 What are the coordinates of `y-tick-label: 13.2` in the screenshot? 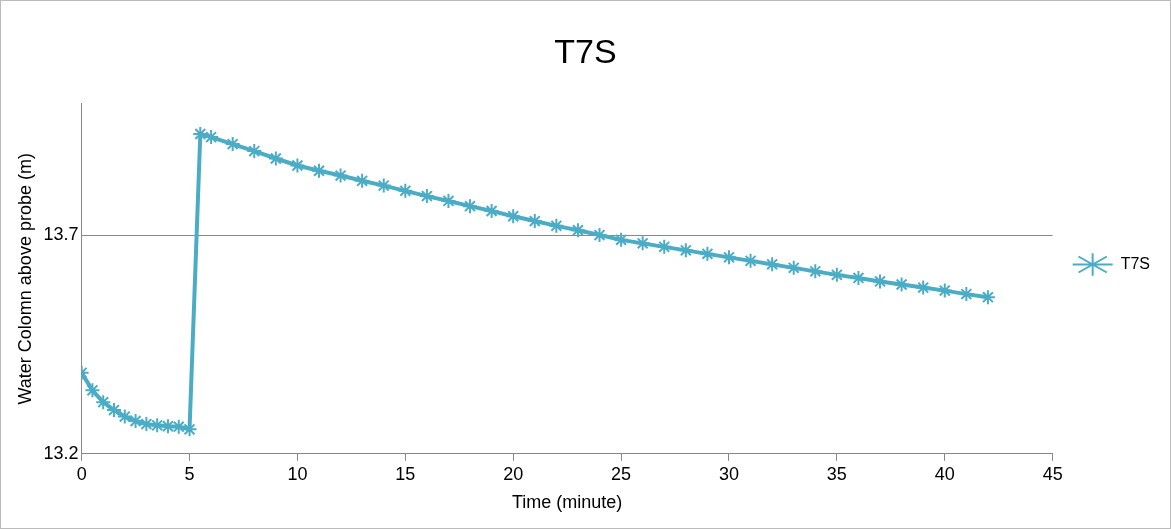 It's located at (61, 452).